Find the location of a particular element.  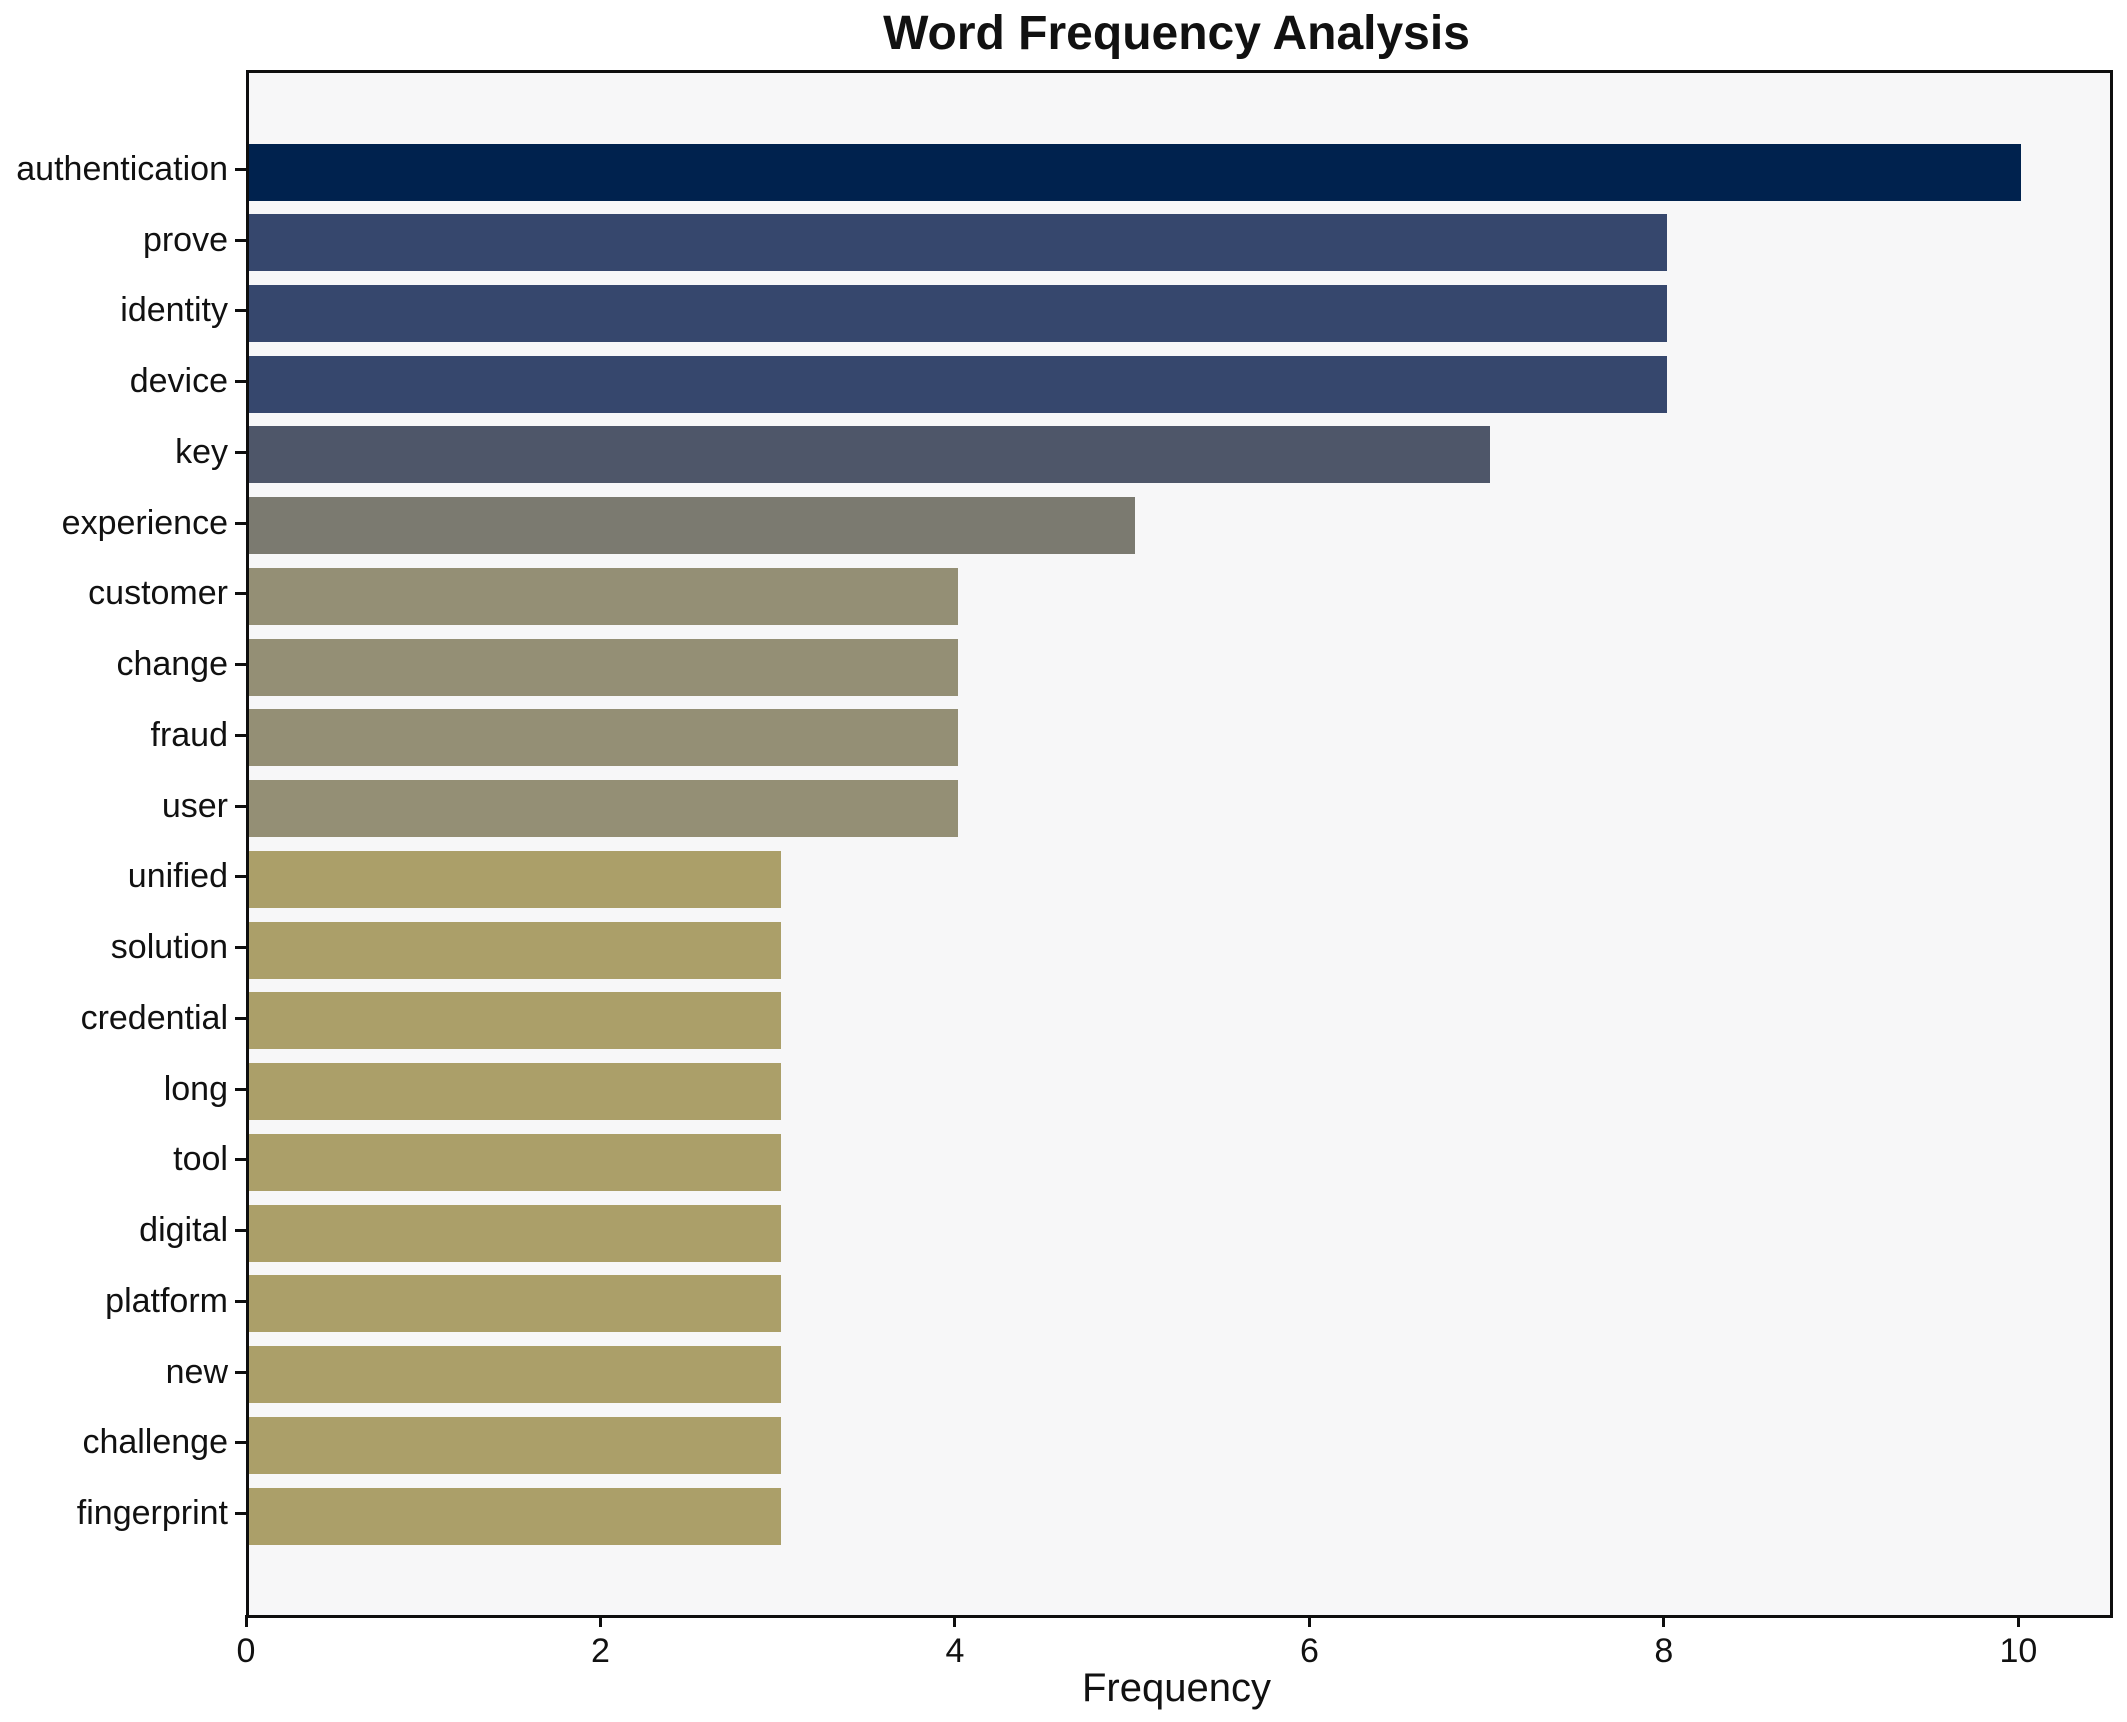

bar-unified is located at coordinates (515, 879).